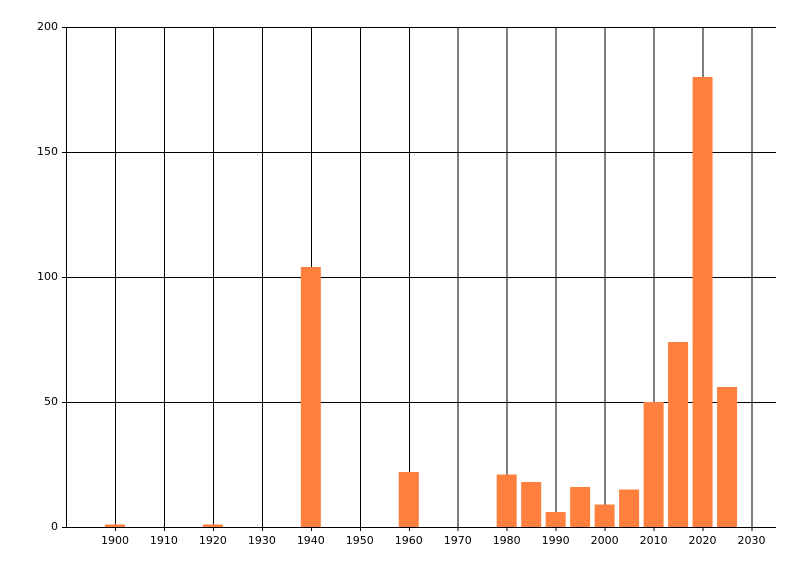 The width and height of the screenshot is (800, 576). I want to click on y-tick-label: 0, so click(54, 526).